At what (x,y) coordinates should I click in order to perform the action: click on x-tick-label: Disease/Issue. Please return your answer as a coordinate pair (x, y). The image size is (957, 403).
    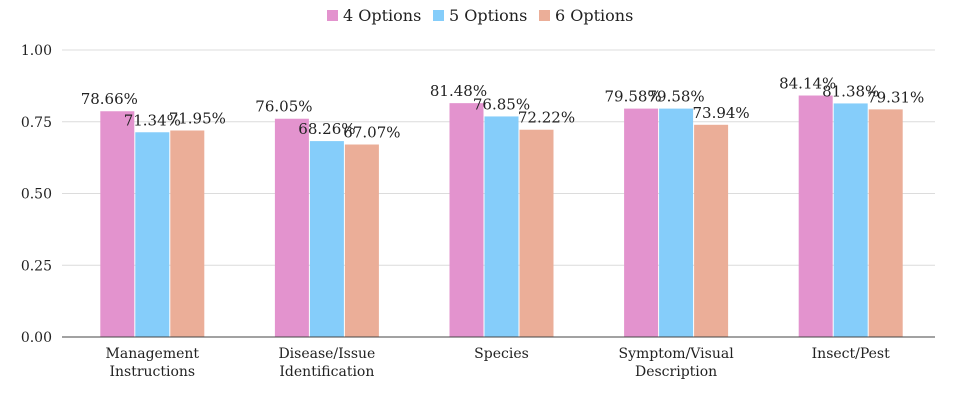
    Looking at the image, I should click on (326, 354).